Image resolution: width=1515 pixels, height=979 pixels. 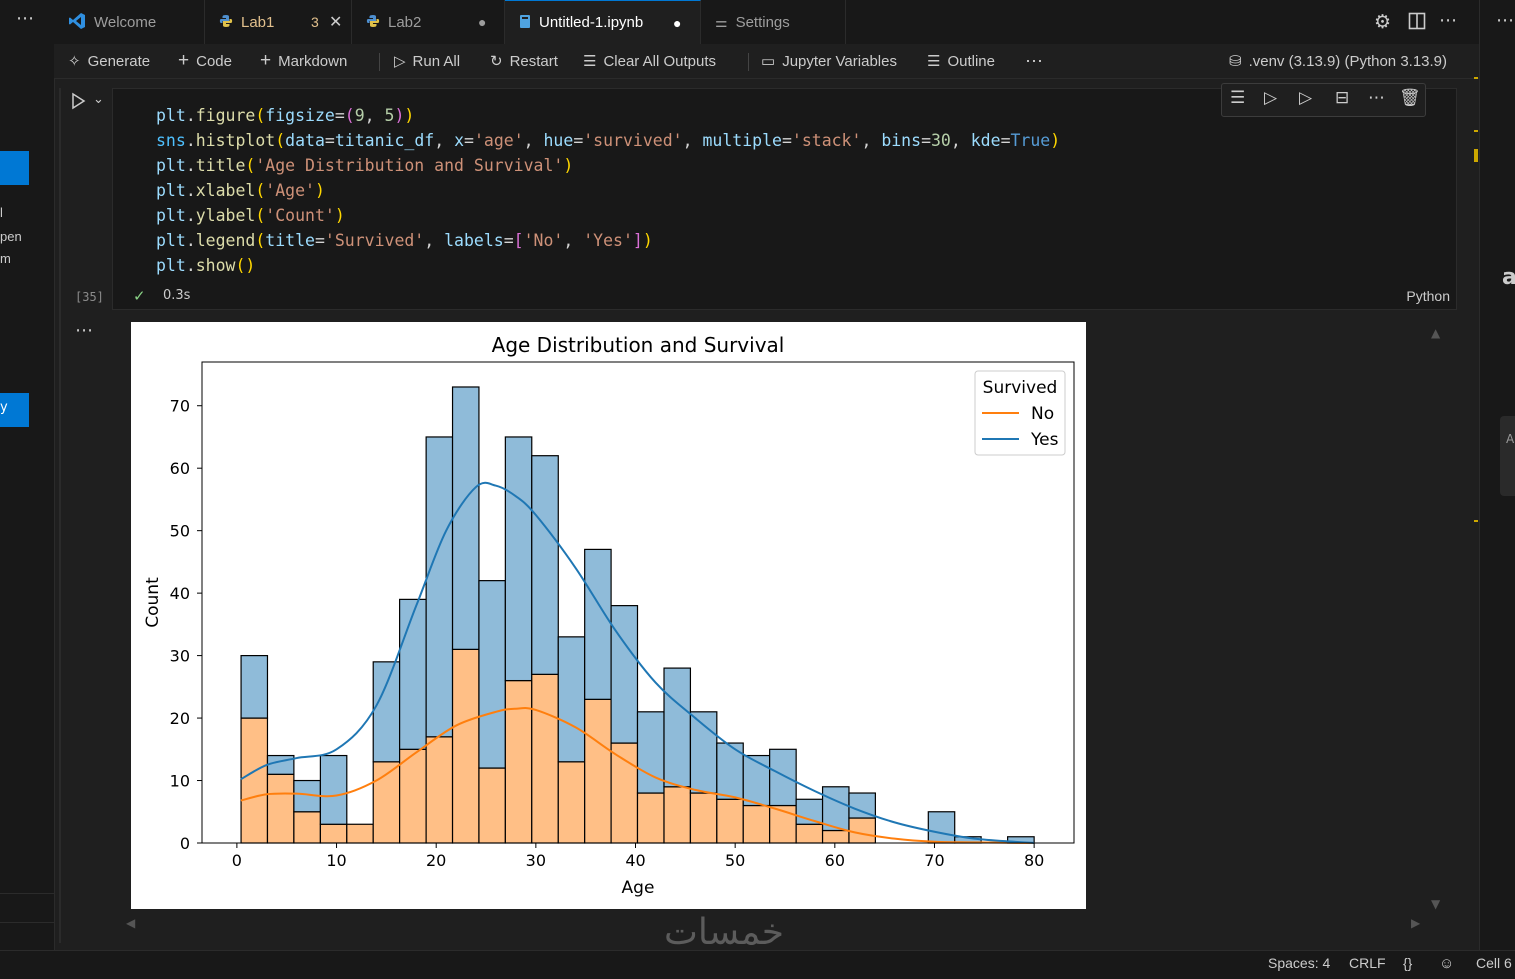 What do you see at coordinates (971, 61) in the screenshot?
I see `outline-label: Outline` at bounding box center [971, 61].